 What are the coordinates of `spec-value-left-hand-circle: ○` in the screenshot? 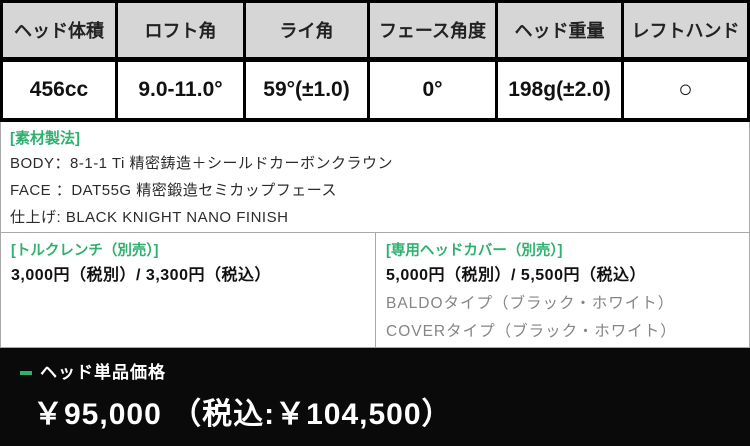 It's located at (685, 89).